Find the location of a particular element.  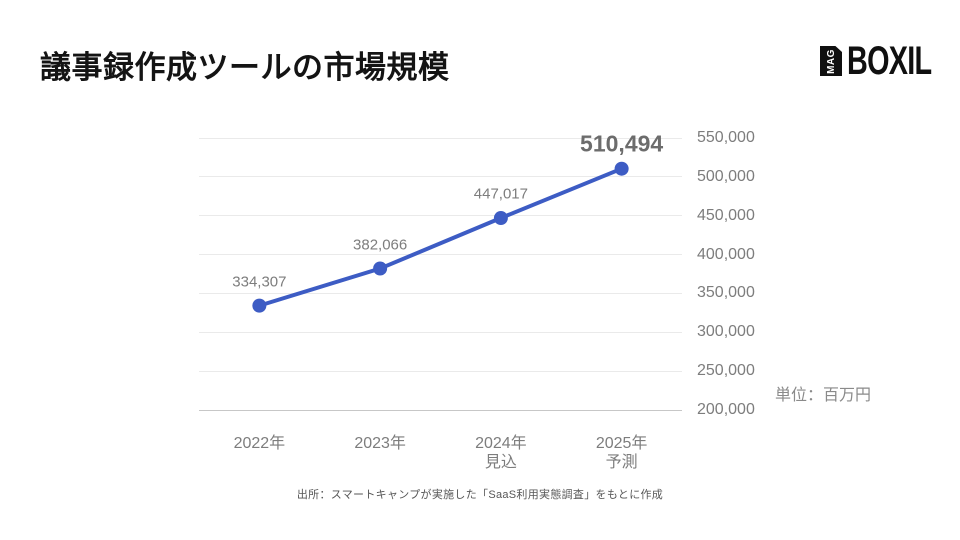

y-axis-tick-label: 350,000 is located at coordinates (726, 293).